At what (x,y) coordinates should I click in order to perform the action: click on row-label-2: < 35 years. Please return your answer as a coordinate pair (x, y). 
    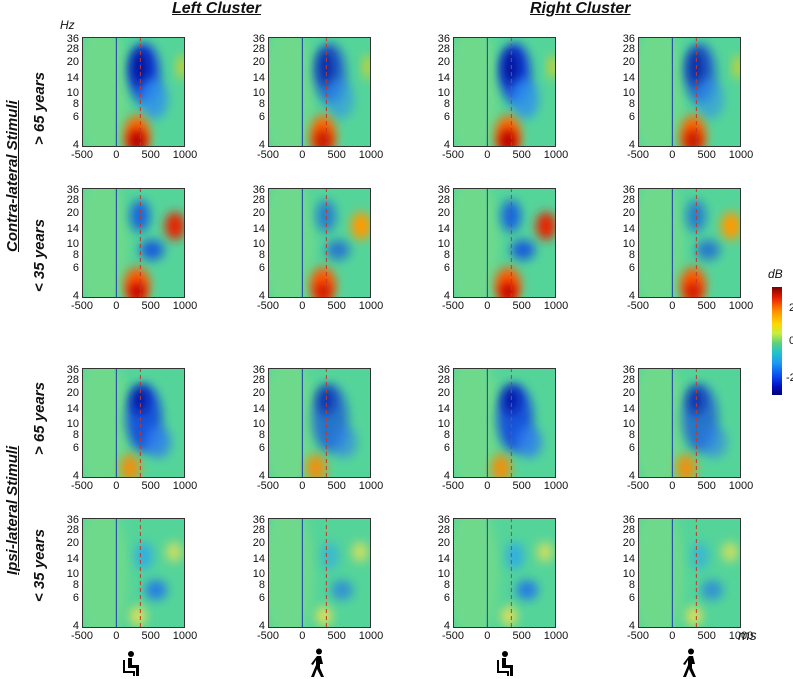
    Looking at the image, I should click on (39, 255).